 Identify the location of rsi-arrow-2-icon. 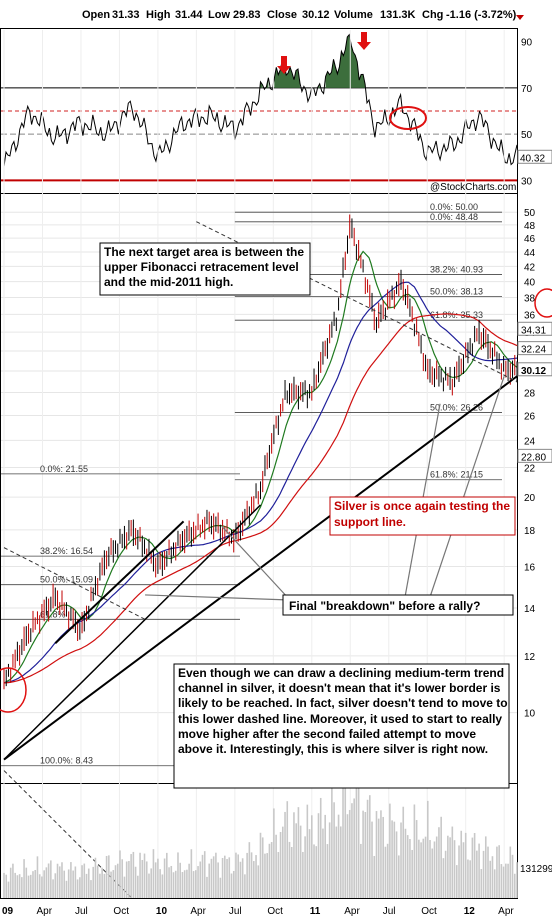
(364, 41).